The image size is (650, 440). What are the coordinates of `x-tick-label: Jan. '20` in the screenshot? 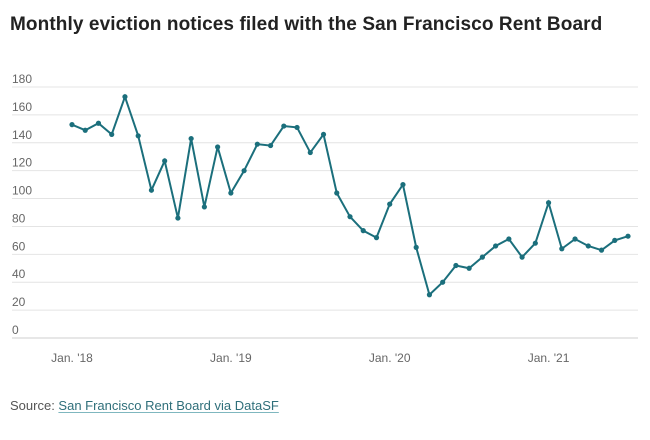 It's located at (390, 358).